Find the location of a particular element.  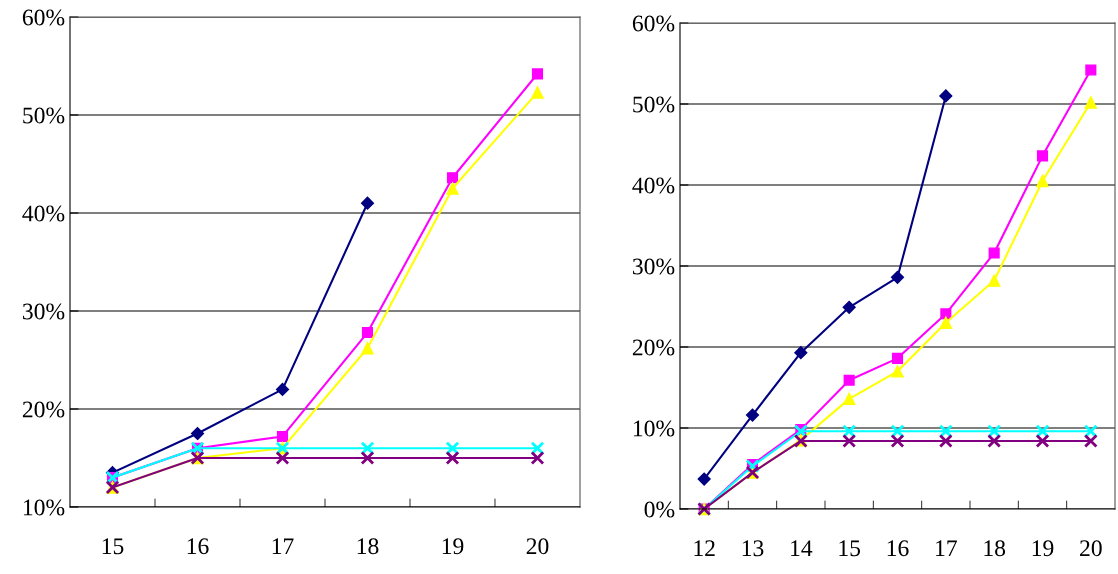

y-tick-label: 0% is located at coordinates (659, 509).